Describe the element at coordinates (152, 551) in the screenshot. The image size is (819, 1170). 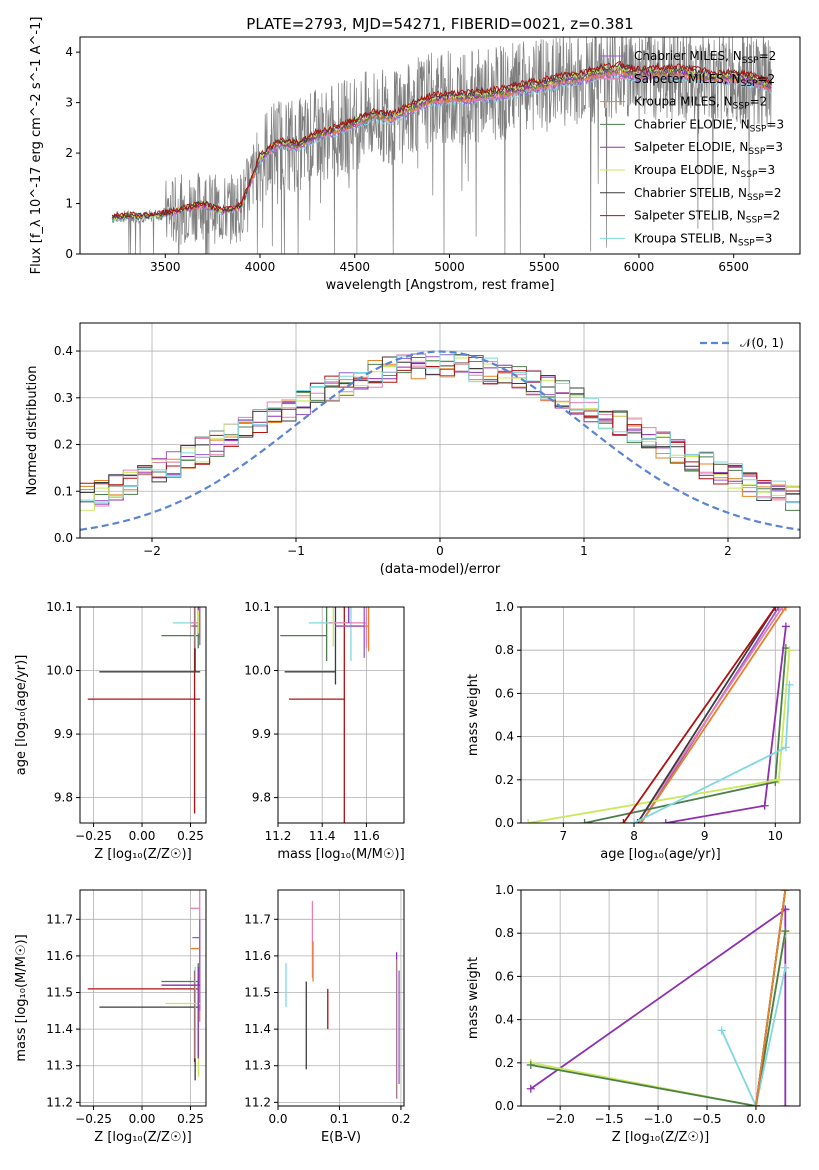
I see `x-tick-label: −2` at that location.